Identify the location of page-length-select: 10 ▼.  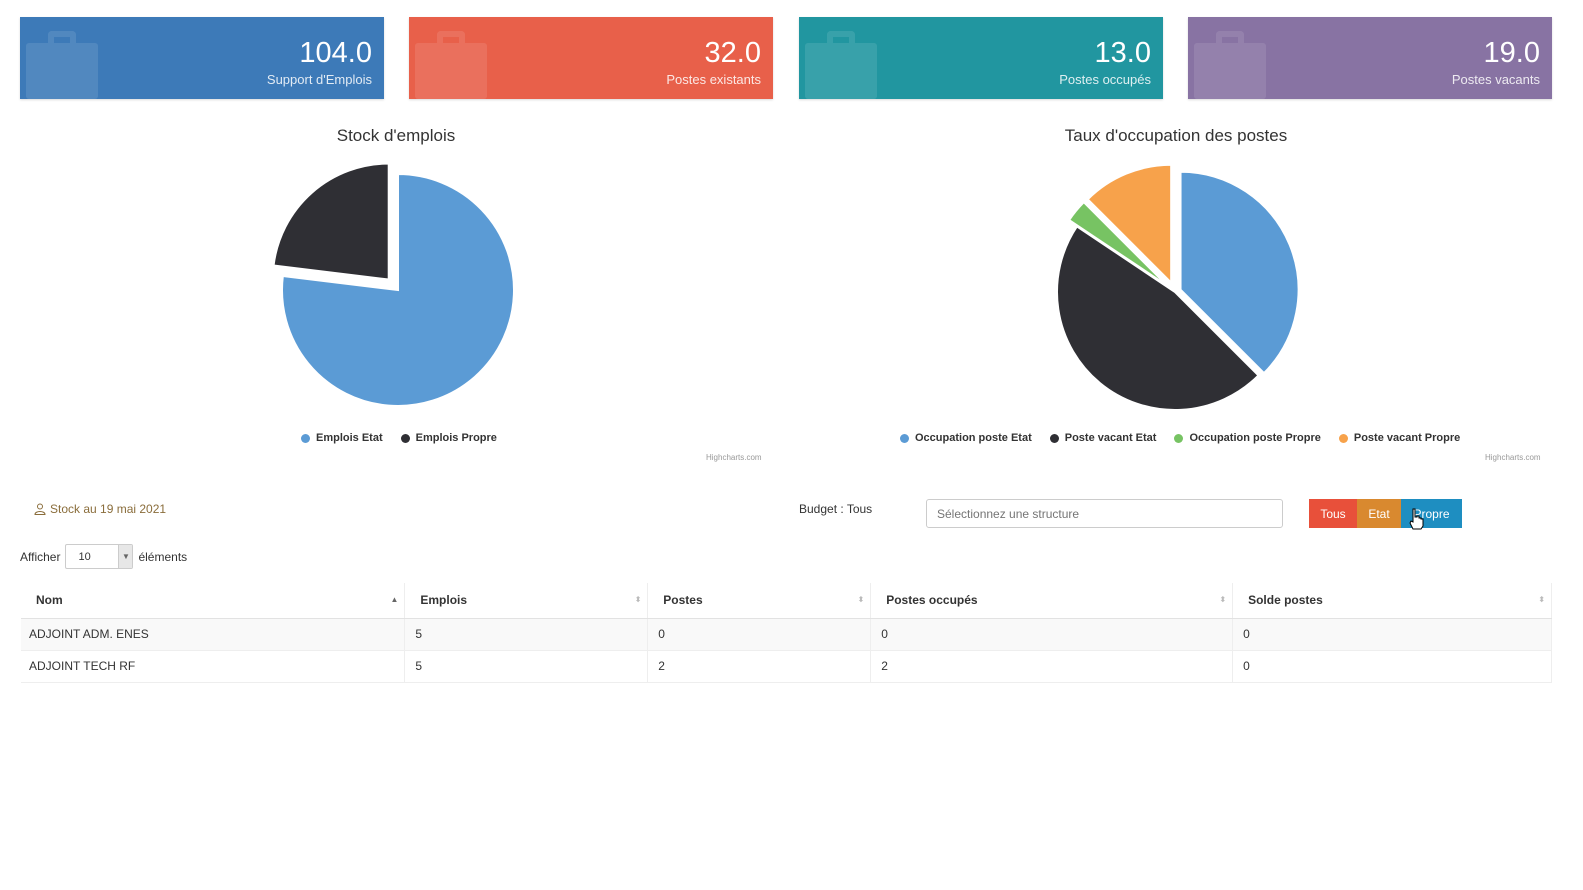
(99, 556).